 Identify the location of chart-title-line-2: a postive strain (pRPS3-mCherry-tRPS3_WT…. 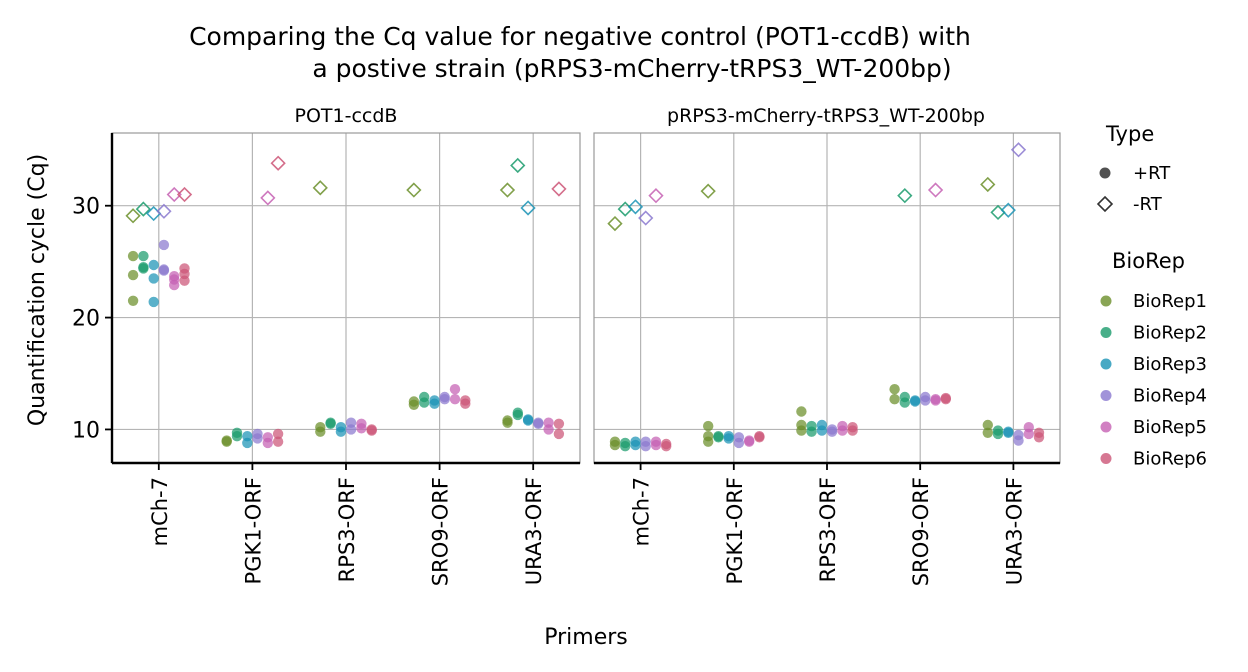
(631, 68).